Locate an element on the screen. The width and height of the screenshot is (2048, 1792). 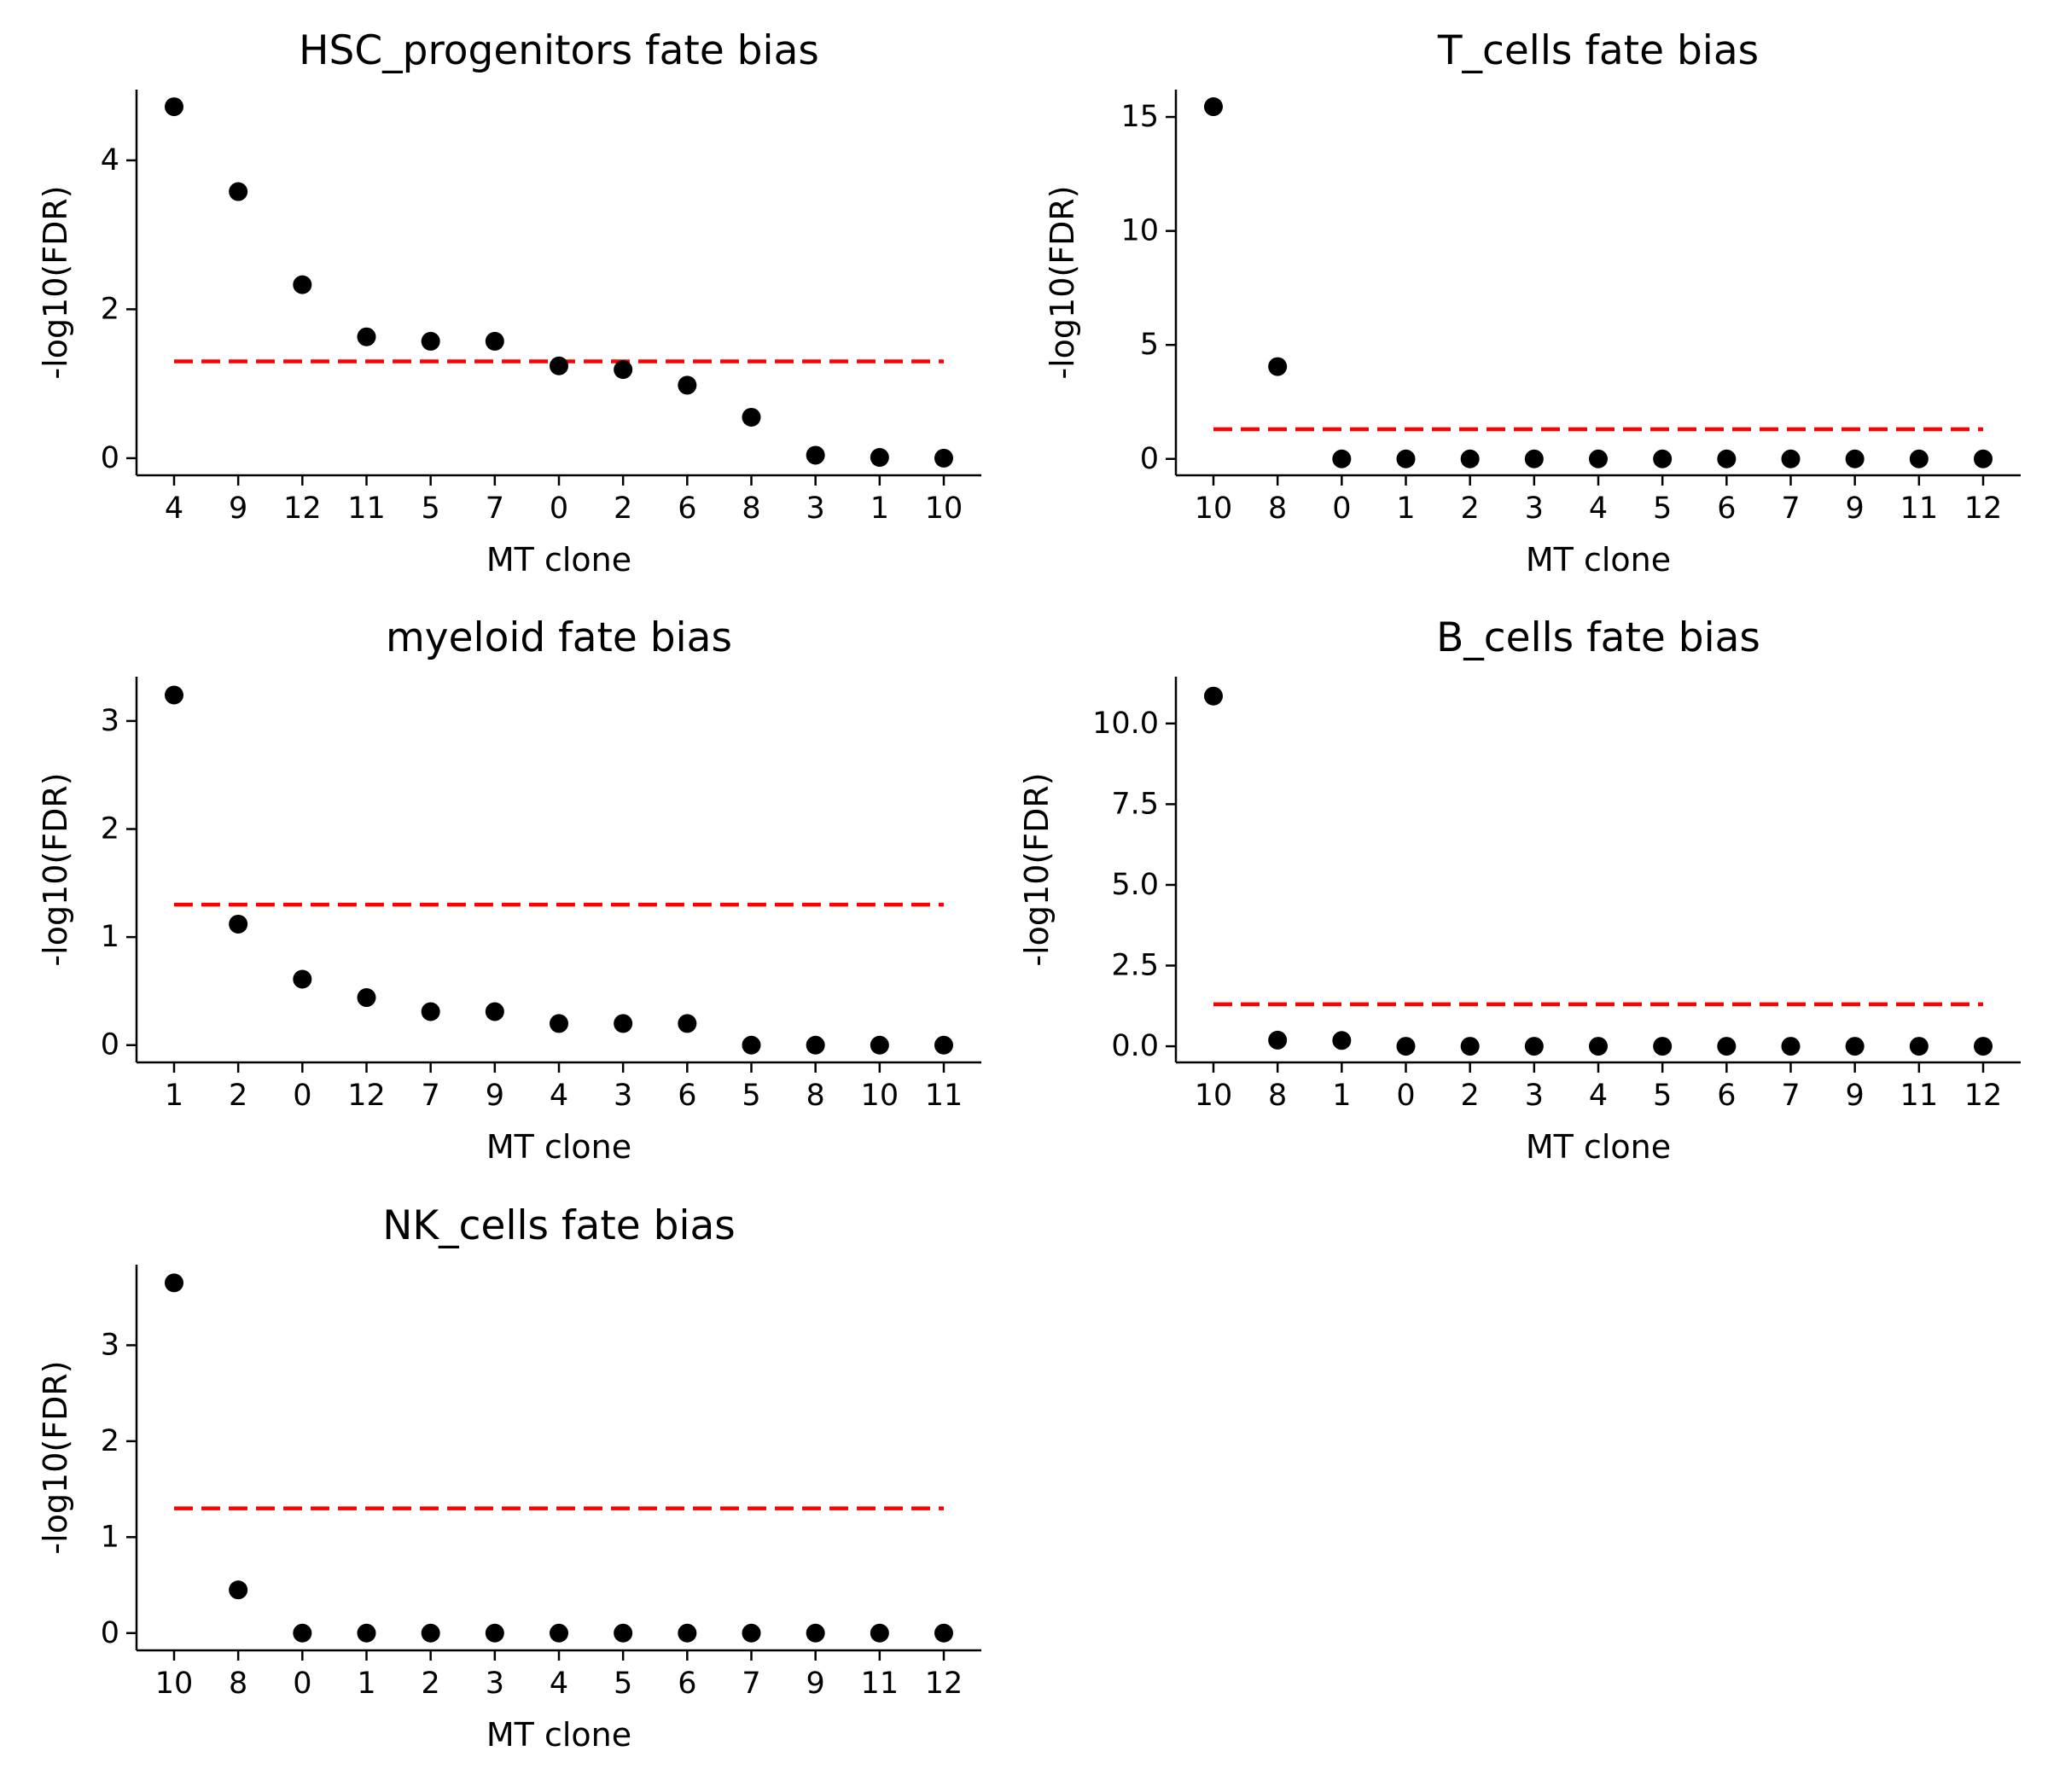
chart-title: myeloid fate bias is located at coordinates (559, 637).